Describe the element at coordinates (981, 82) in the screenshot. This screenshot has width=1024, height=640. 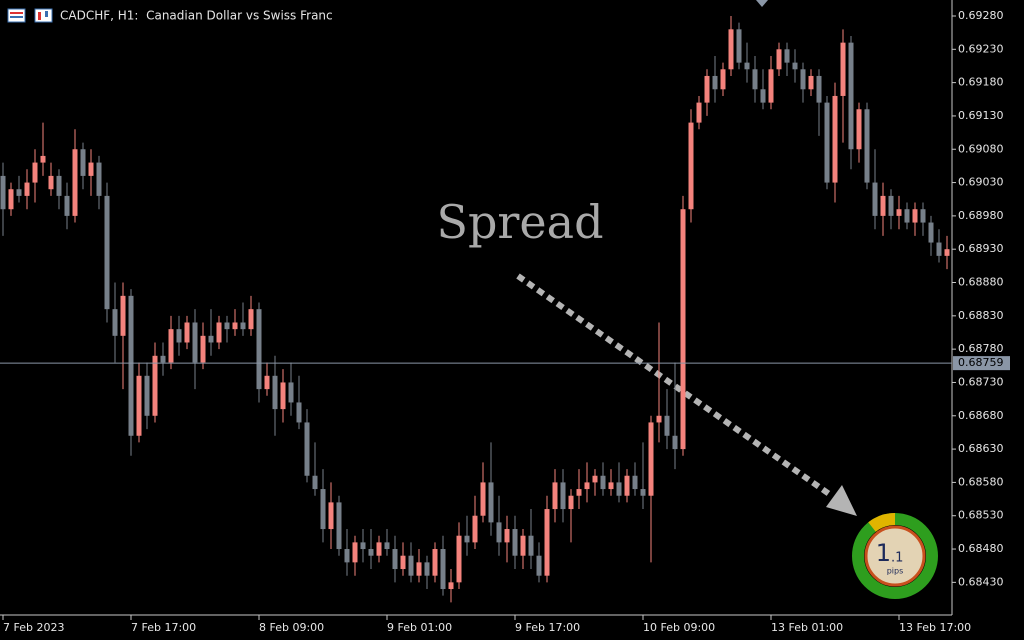
I see `y-tick-label: 0.69180` at that location.